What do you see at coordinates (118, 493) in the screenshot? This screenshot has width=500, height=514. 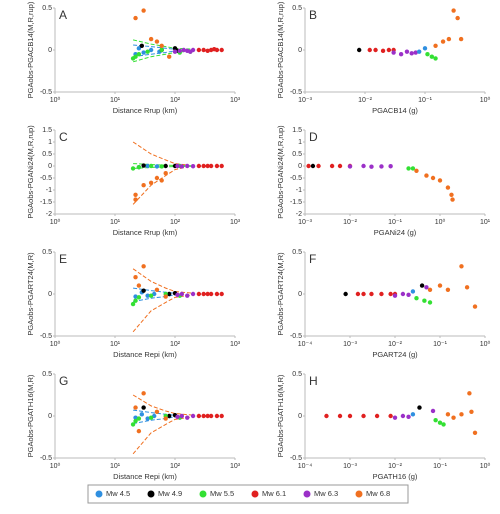 I see `legend-label: Mw 4.5` at bounding box center [118, 493].